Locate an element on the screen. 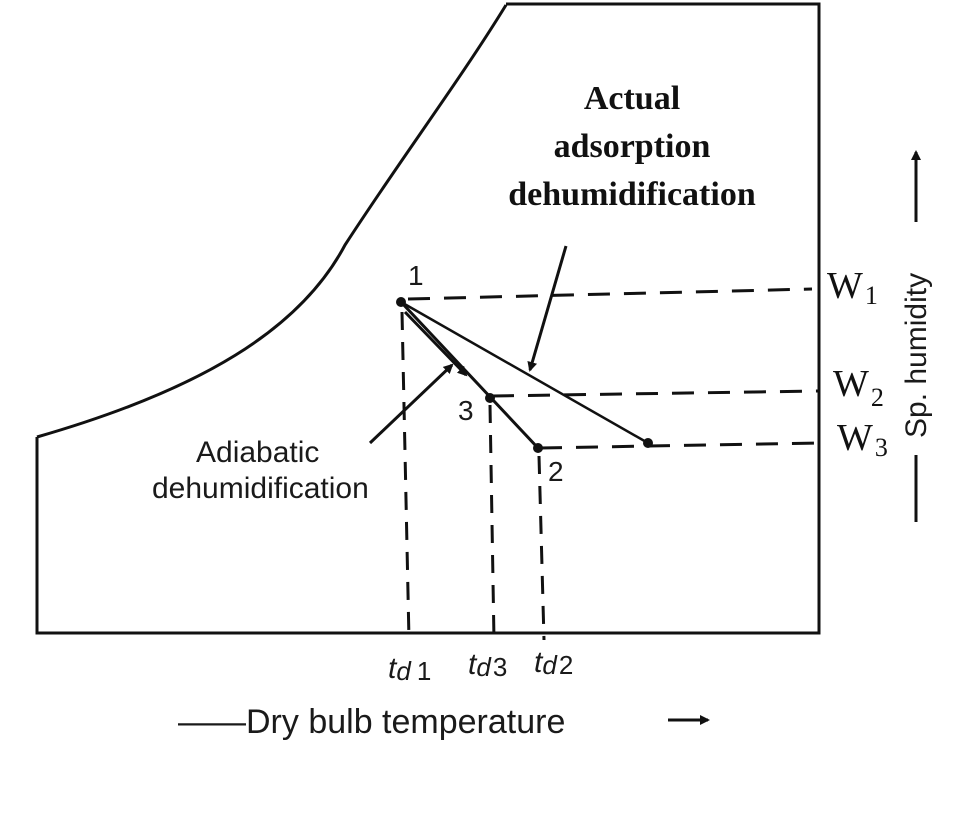 The height and width of the screenshot is (829, 966). w2-label: W2 is located at coordinates (858, 387).